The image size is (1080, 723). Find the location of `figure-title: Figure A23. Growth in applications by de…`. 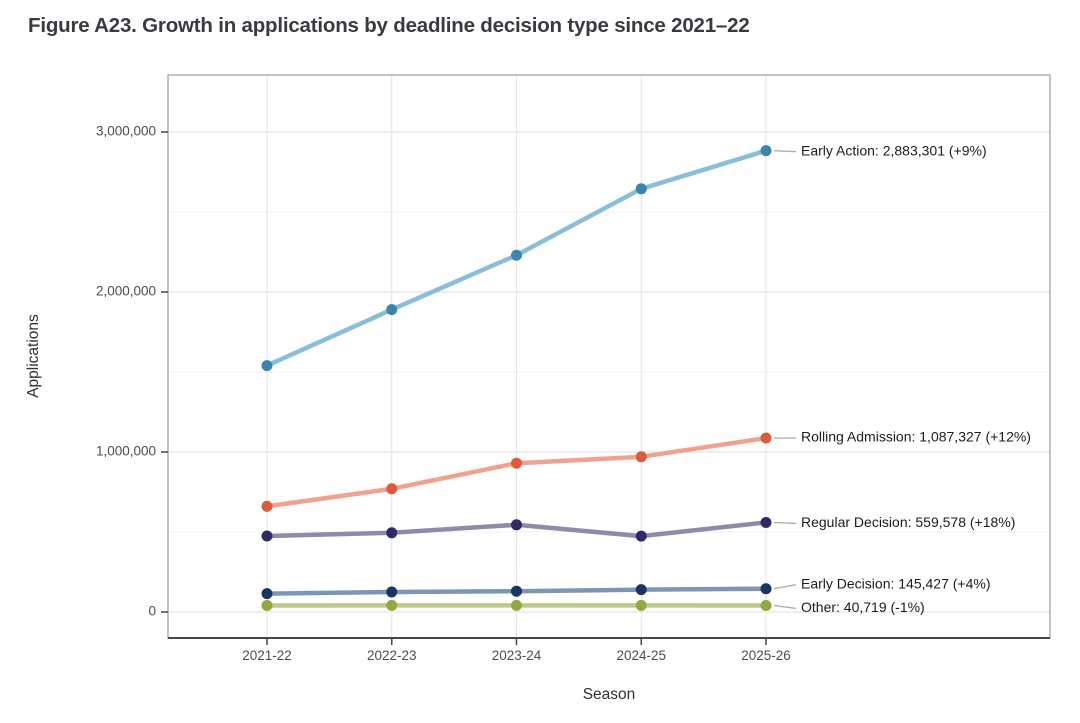

figure-title: Figure A23. Growth in applications by de… is located at coordinates (389, 25).